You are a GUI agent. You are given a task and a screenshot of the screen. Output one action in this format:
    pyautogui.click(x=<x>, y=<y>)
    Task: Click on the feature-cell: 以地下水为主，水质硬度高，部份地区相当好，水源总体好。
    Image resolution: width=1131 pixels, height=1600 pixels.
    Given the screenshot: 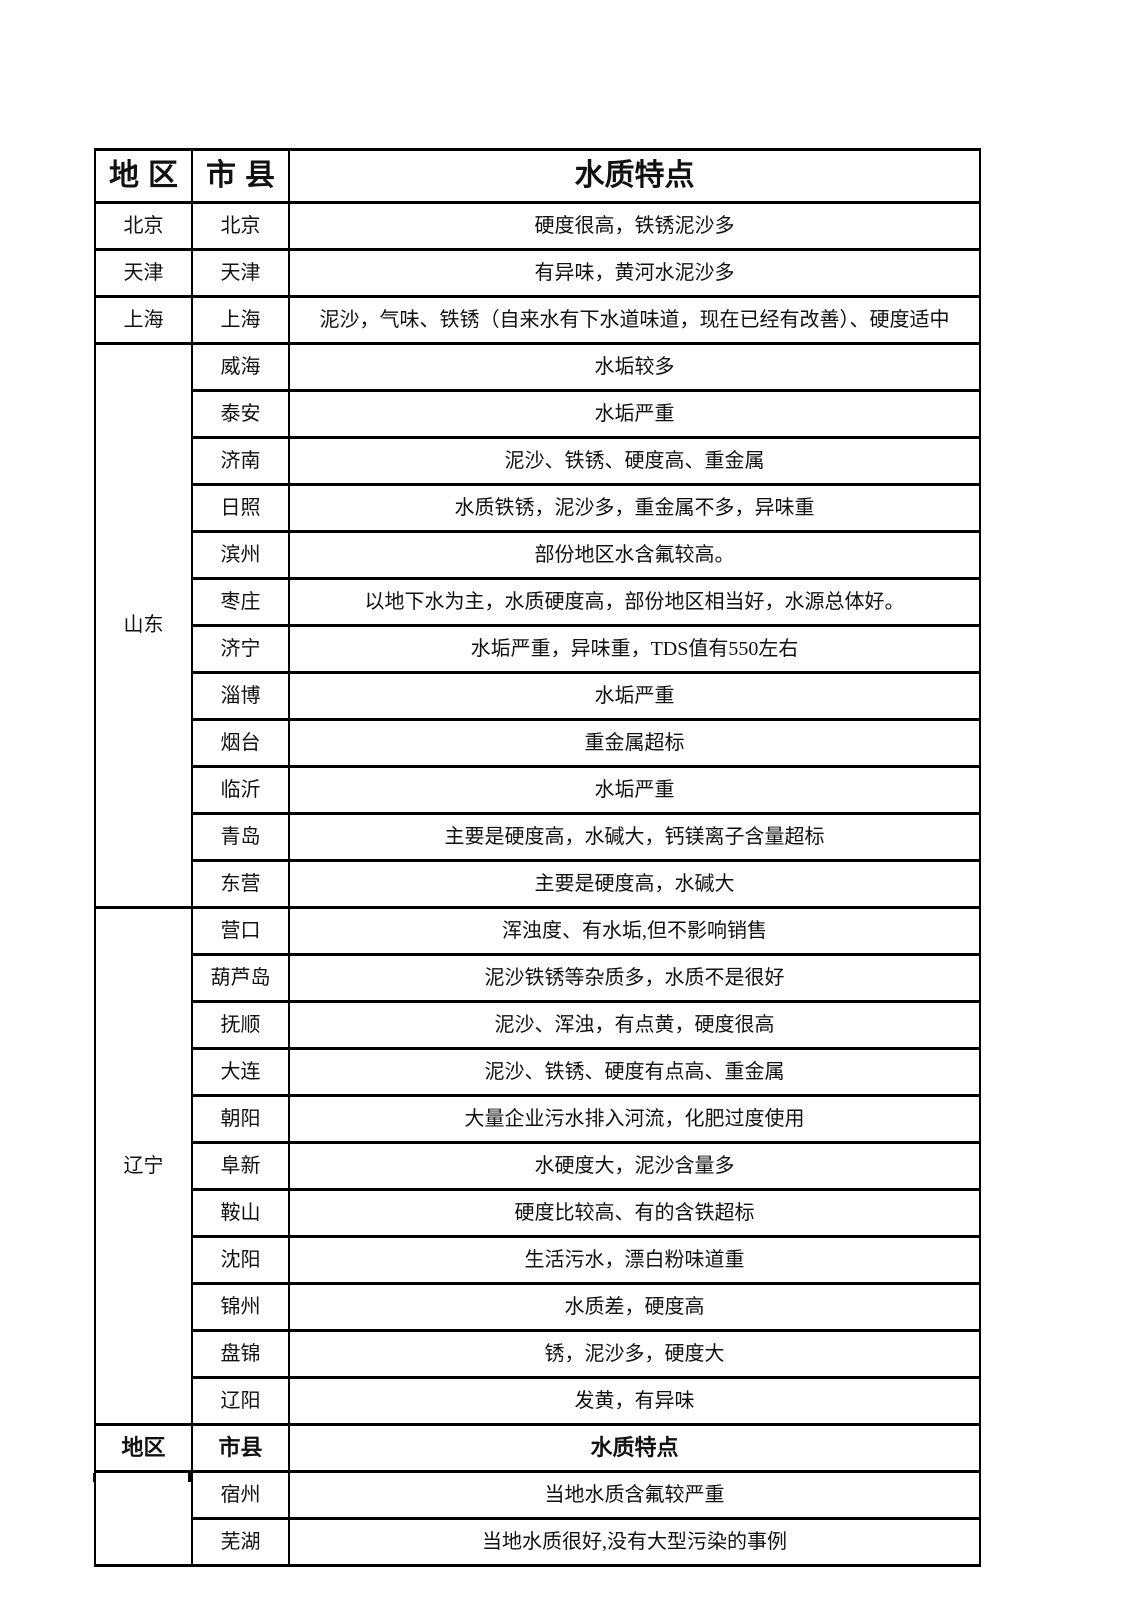 What is the action you would take?
    pyautogui.click(x=634, y=602)
    